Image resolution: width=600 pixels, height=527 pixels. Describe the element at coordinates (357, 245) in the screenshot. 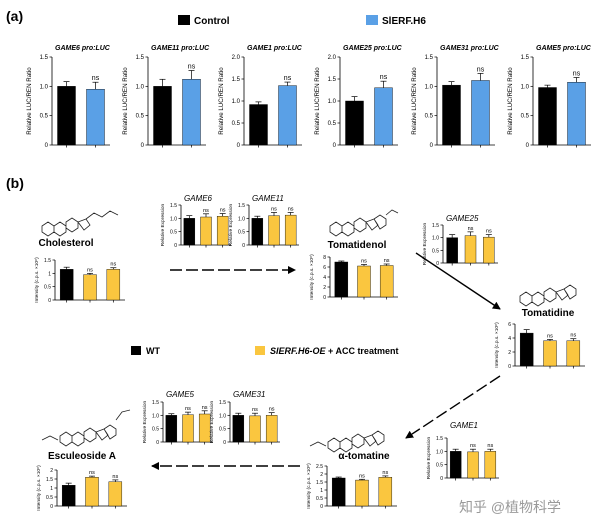

I see `compound-tomatidenol: Tomatidenol` at that location.